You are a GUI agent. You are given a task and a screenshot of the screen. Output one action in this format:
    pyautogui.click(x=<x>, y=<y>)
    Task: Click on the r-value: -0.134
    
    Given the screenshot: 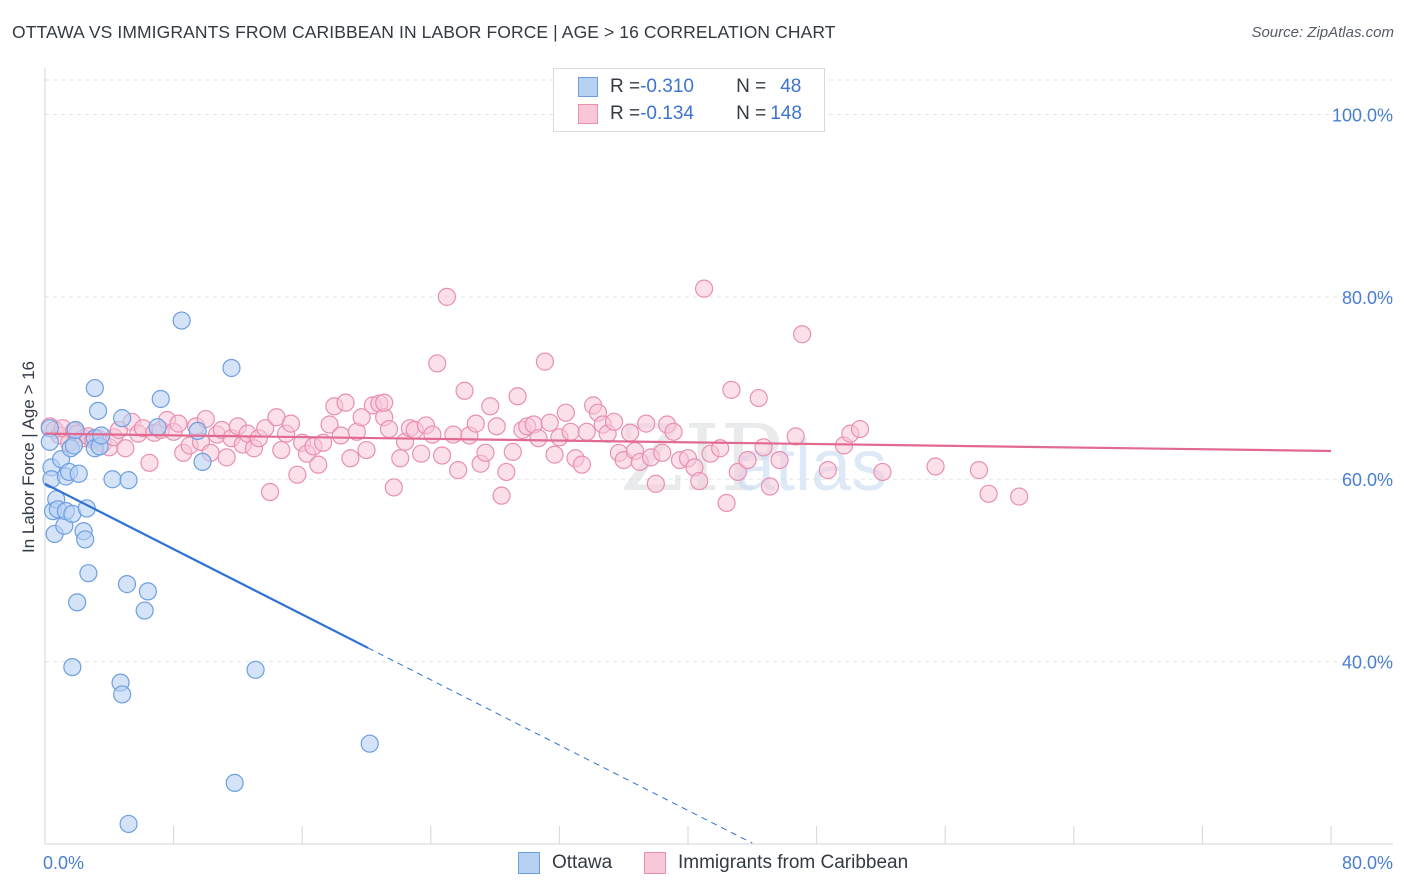 What is the action you would take?
    pyautogui.click(x=667, y=113)
    